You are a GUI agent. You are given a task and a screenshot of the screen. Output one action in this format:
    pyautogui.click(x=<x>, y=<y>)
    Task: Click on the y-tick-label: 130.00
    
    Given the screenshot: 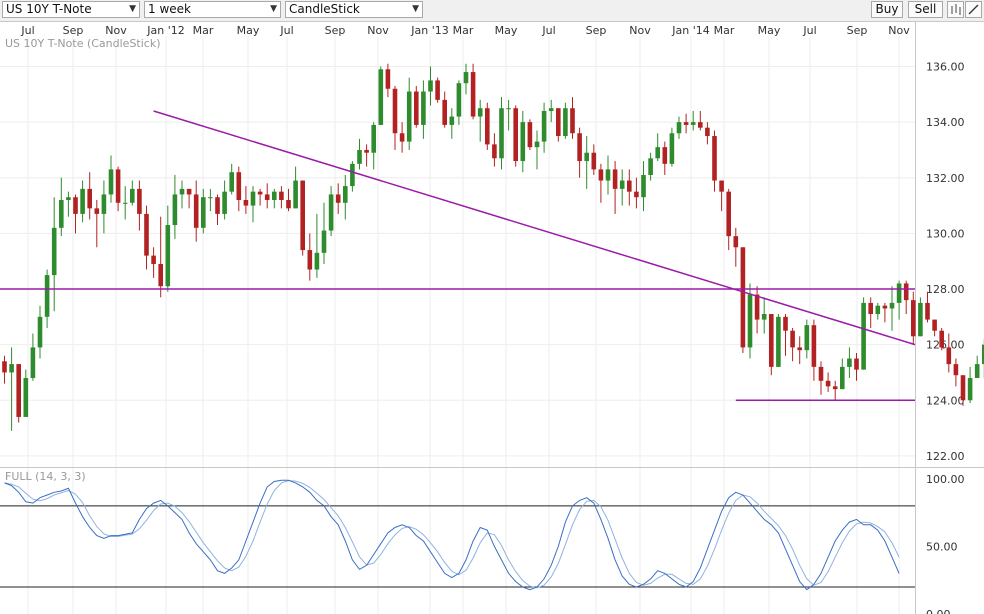 What is the action you would take?
    pyautogui.click(x=945, y=233)
    